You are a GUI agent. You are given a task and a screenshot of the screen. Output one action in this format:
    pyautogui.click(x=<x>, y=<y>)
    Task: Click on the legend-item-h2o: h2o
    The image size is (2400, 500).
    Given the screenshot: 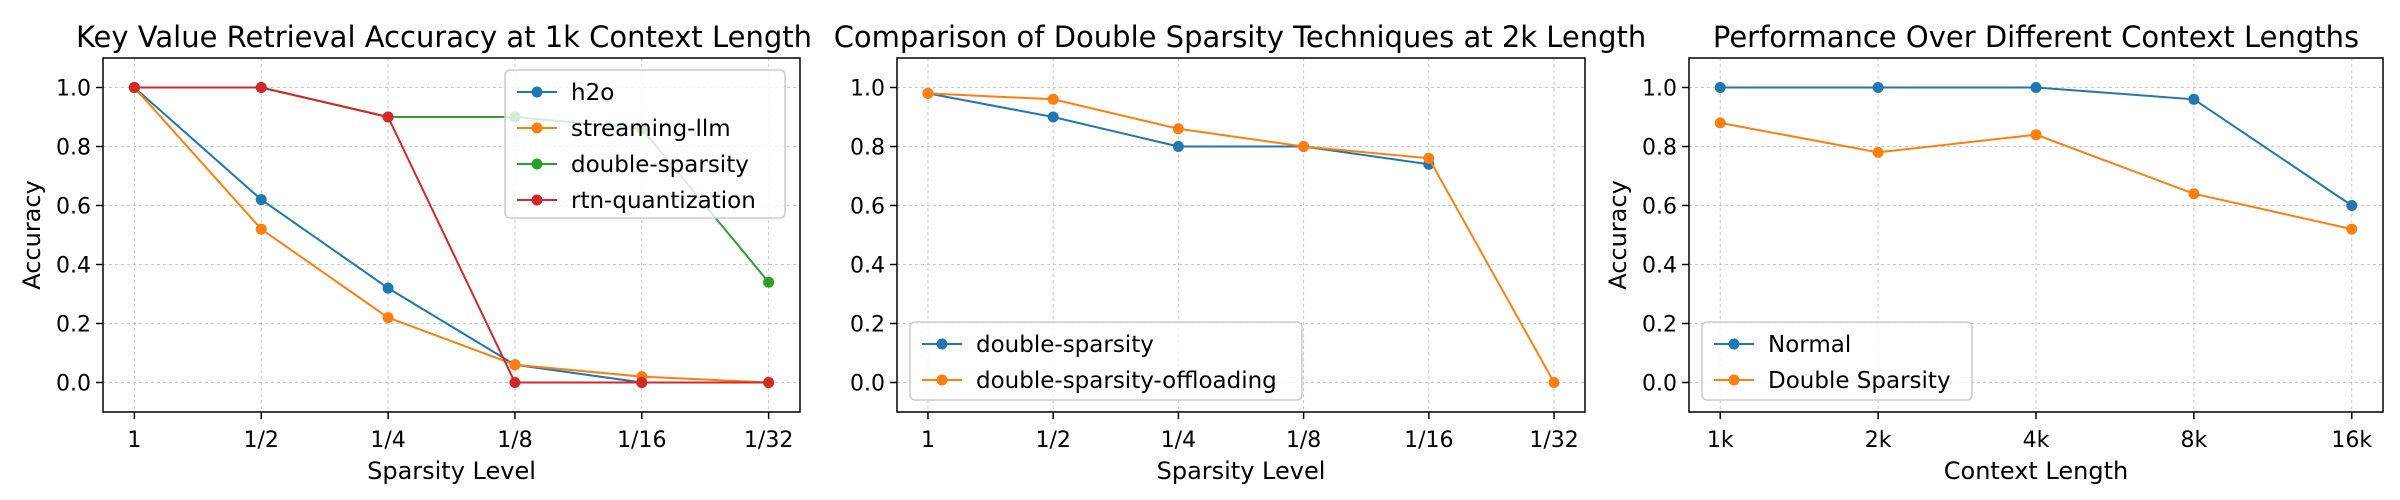 What is the action you would take?
    pyautogui.click(x=565, y=93)
    